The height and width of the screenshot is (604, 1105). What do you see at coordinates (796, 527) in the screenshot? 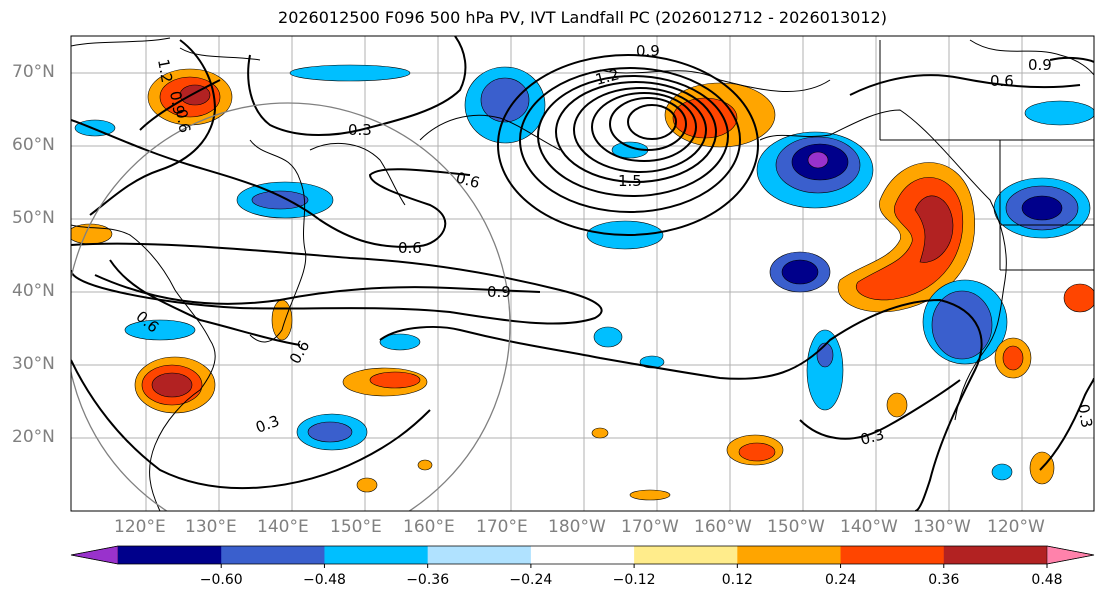
I see `lon-label: 150°W` at bounding box center [796, 527].